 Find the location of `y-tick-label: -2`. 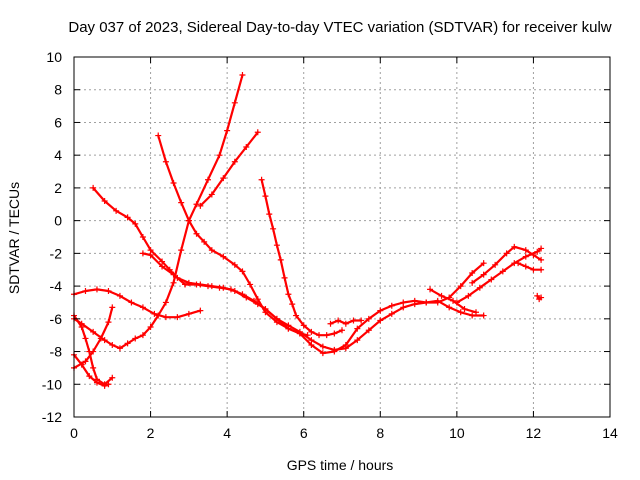

y-tick-label: -2 is located at coordinates (56, 253).